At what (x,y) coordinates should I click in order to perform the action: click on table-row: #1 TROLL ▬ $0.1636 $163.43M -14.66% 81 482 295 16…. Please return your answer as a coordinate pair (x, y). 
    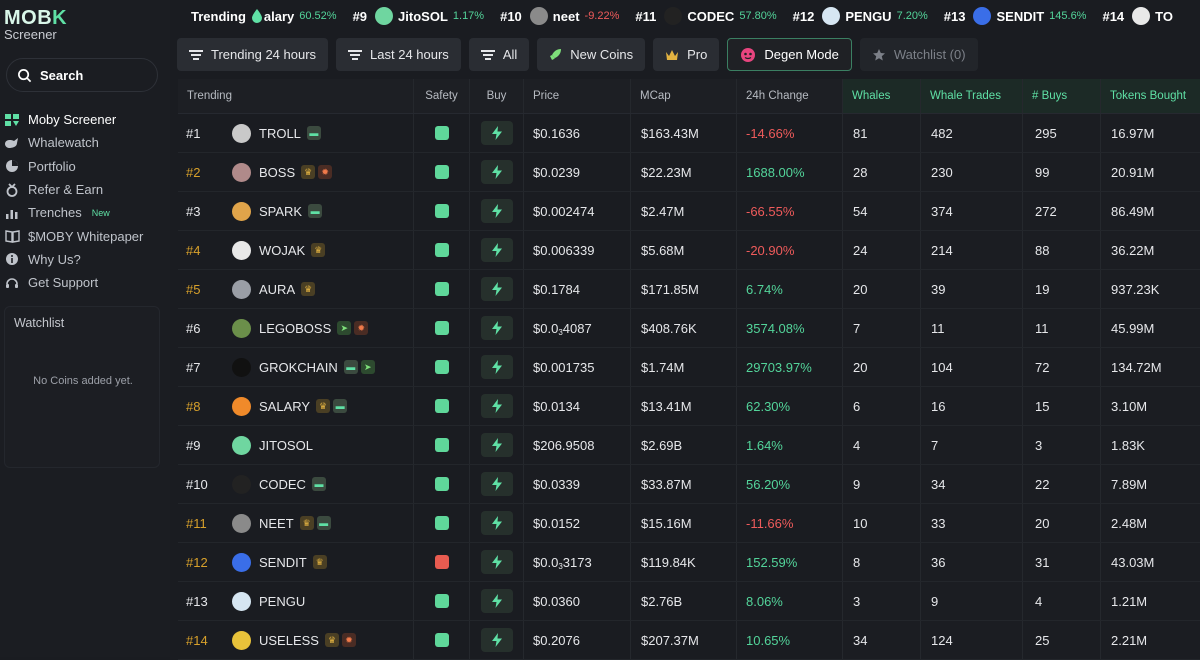
    Looking at the image, I should click on (689, 133).